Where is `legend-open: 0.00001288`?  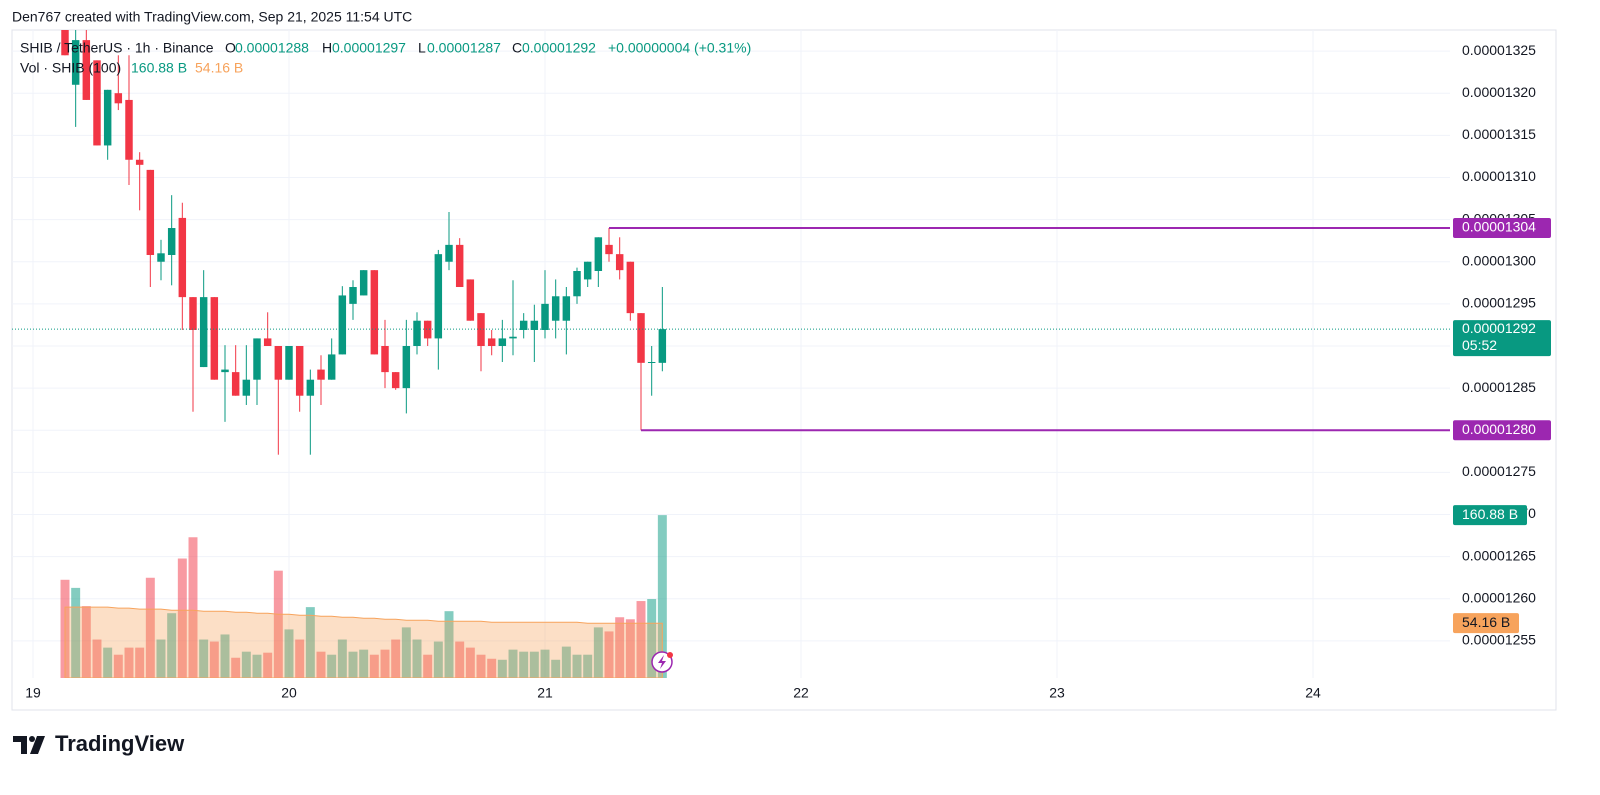 legend-open: 0.00001288 is located at coordinates (272, 48).